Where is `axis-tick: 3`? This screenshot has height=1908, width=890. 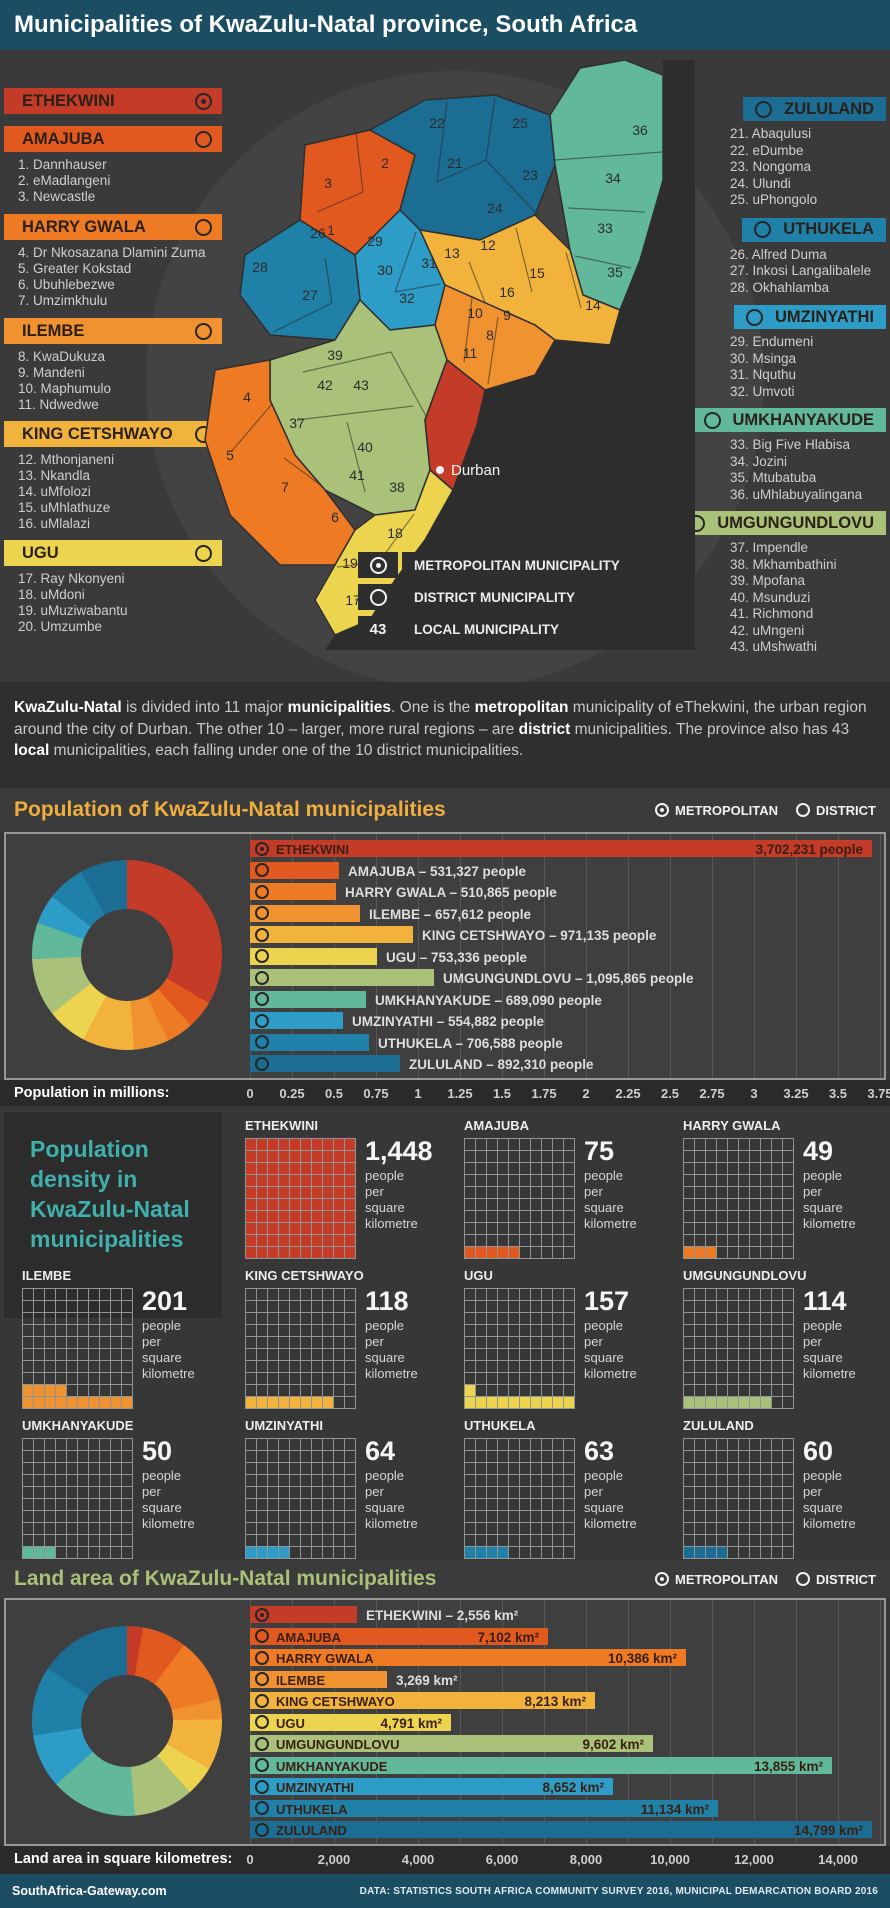 axis-tick: 3 is located at coordinates (754, 1093).